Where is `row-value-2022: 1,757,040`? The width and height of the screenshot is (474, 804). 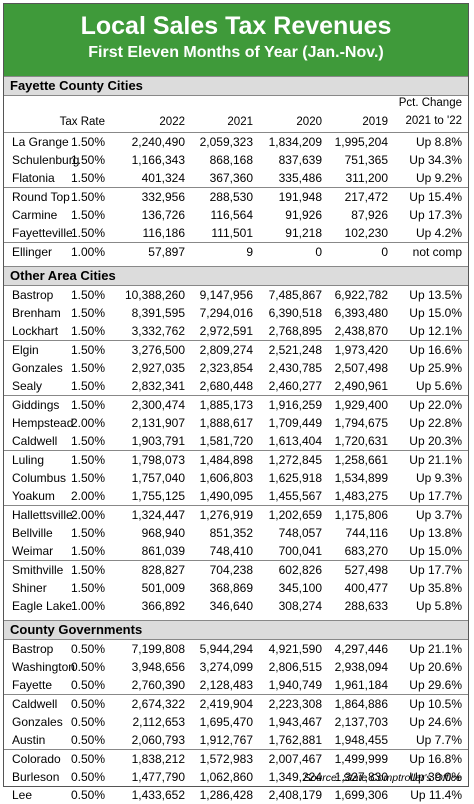
row-value-2022: 1,757,040 is located at coordinates (158, 478).